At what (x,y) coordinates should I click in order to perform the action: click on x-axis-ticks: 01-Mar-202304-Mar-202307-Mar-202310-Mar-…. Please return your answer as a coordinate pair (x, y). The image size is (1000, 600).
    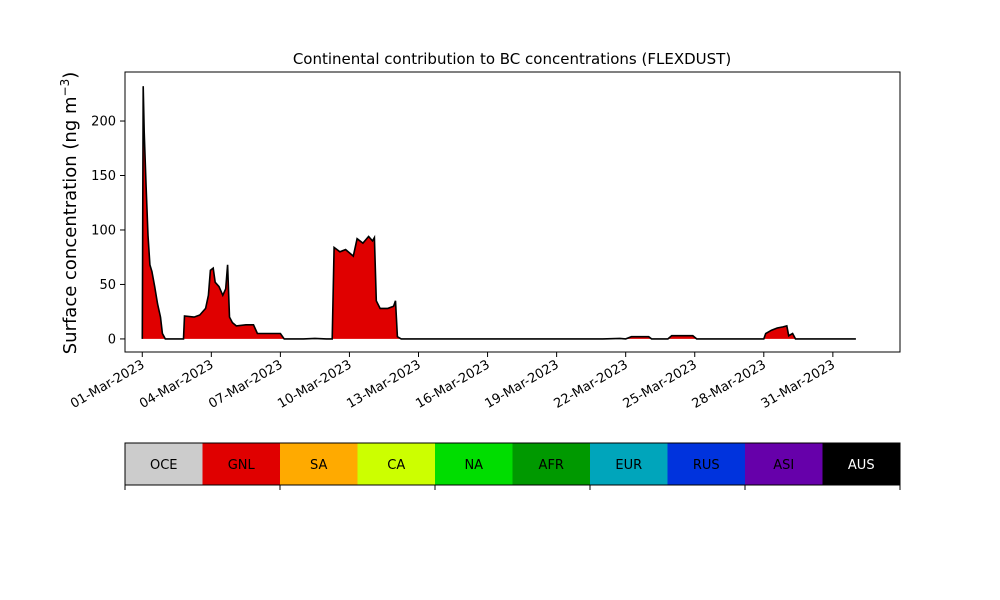
    Looking at the image, I should click on (453, 382).